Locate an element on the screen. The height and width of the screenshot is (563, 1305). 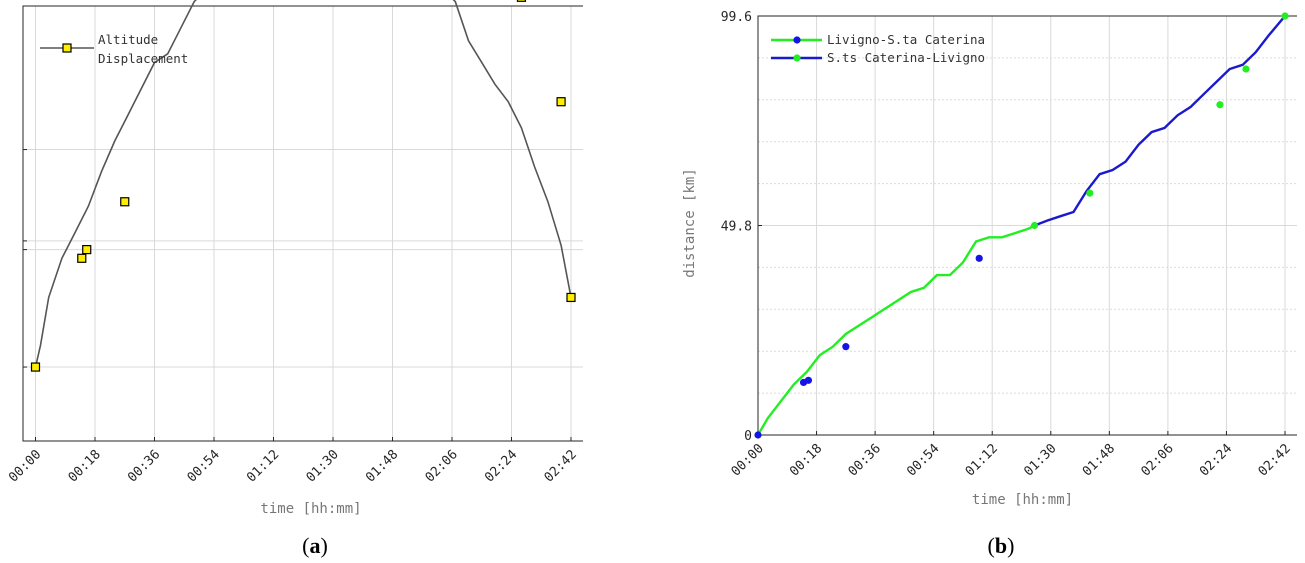
panel-caption: (b) is located at coordinates (1001, 545).